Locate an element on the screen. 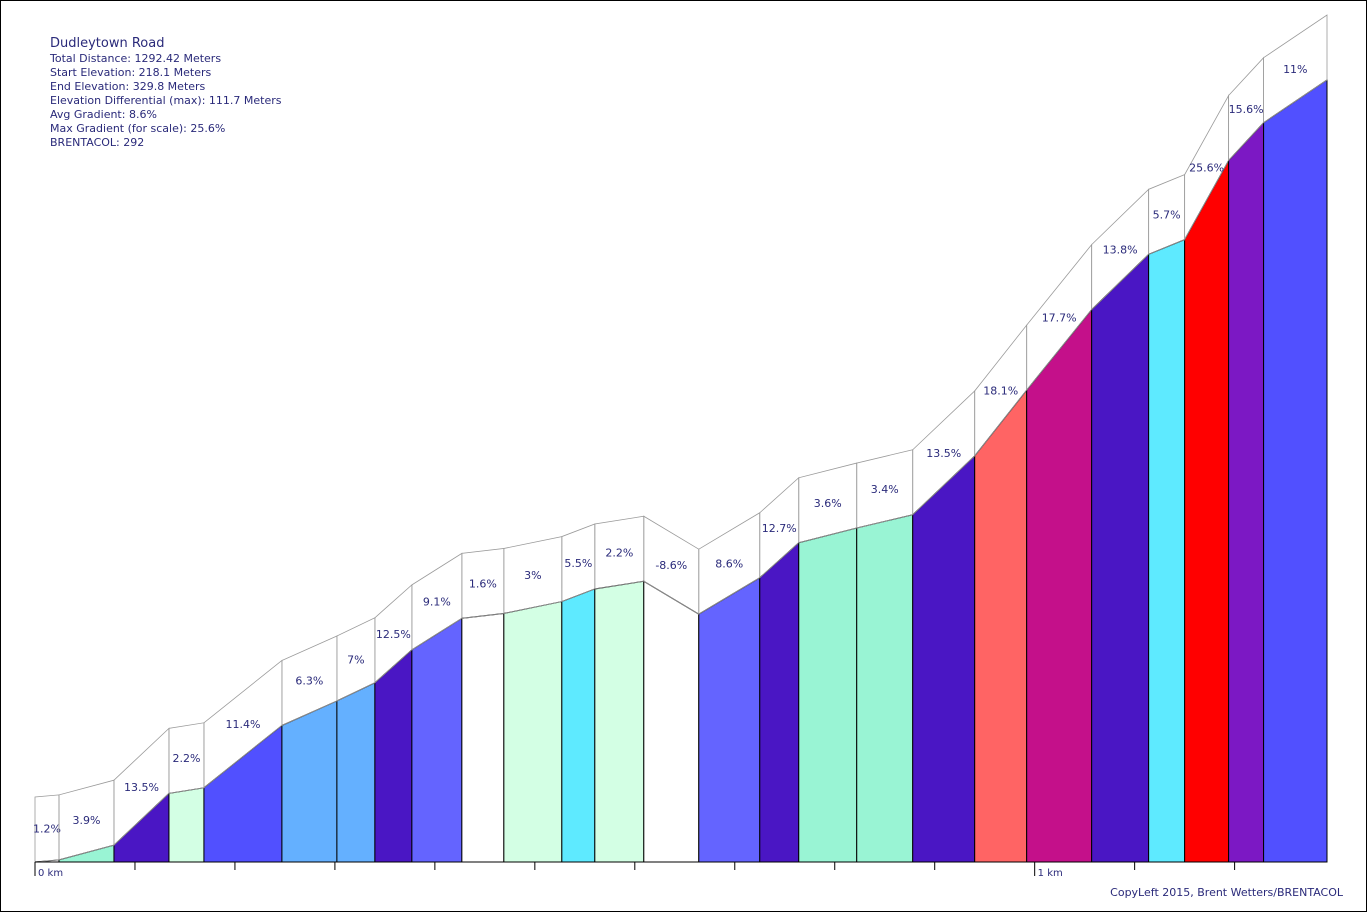 The height and width of the screenshot is (912, 1367). grade-label: 8.6% is located at coordinates (729, 563).